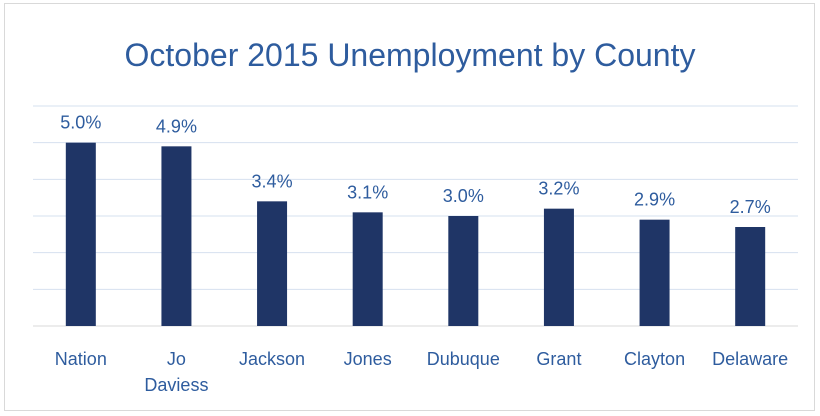  Describe the element at coordinates (81, 359) in the screenshot. I see `category-label: Nation` at that location.